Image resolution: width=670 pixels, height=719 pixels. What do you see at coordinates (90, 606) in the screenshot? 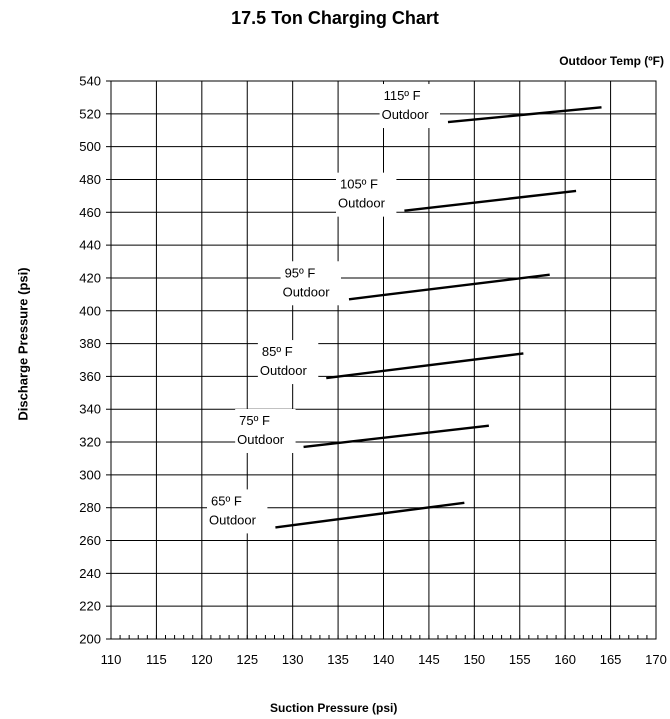
I see `y-tick-label: 220` at bounding box center [90, 606].